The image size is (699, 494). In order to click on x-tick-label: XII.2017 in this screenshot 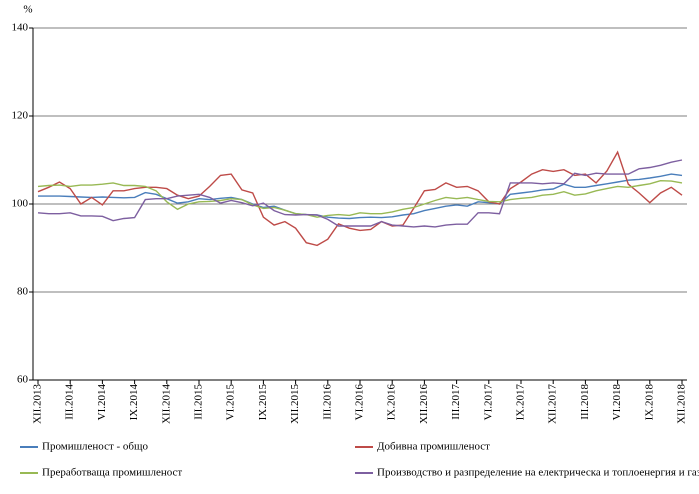, I will do `click(553, 404)`.